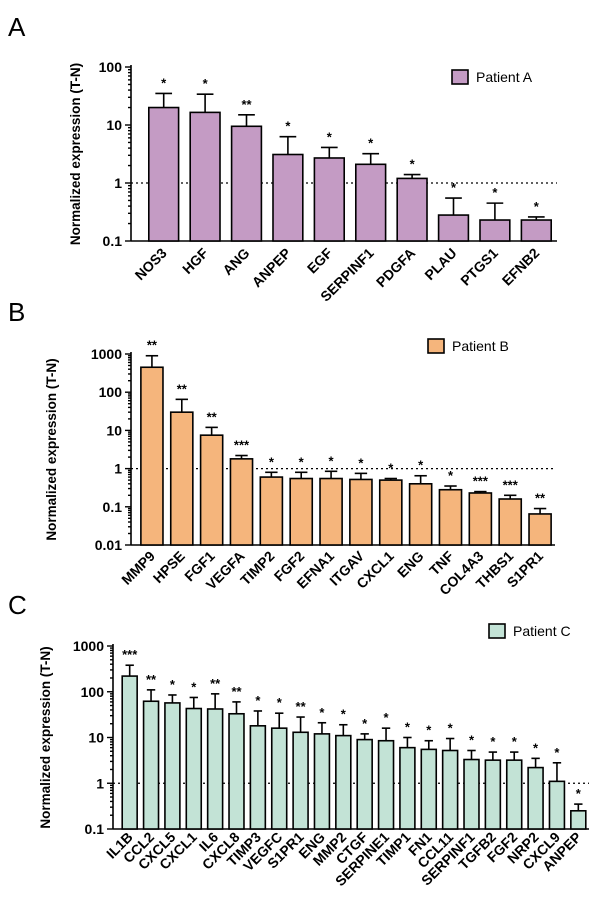 The width and height of the screenshot is (592, 908). Describe the element at coordinates (320, 260) in the screenshot. I see `category-label: EGF` at that location.